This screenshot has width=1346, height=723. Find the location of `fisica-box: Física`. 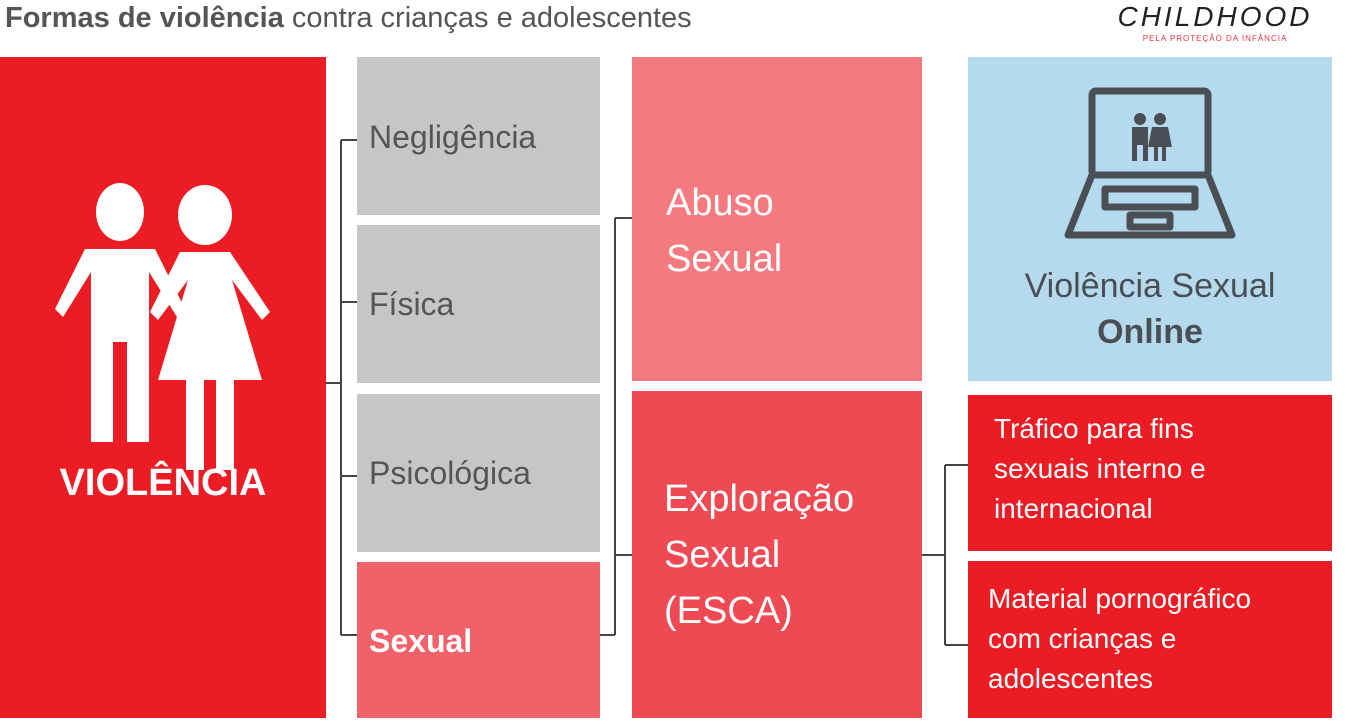

fisica-box: Física is located at coordinates (478, 304).